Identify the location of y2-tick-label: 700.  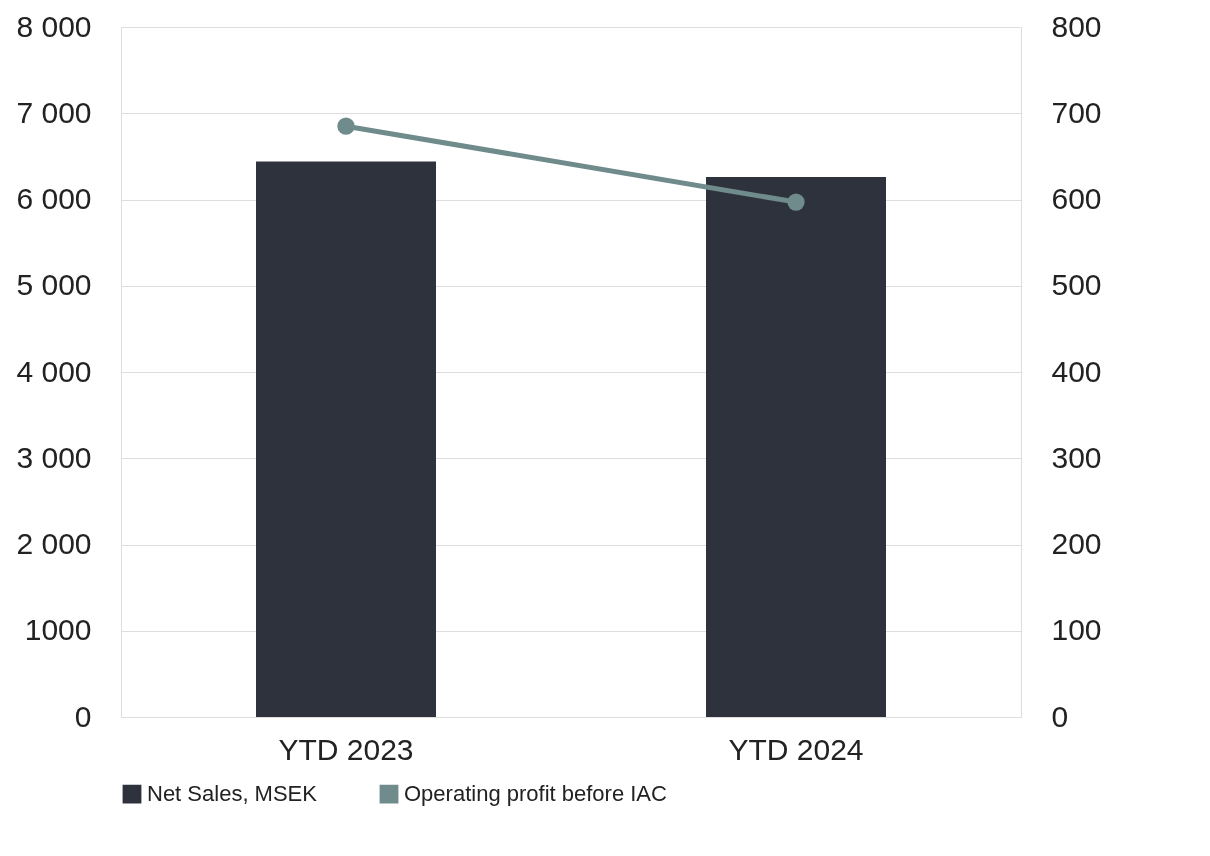
(1076, 112).